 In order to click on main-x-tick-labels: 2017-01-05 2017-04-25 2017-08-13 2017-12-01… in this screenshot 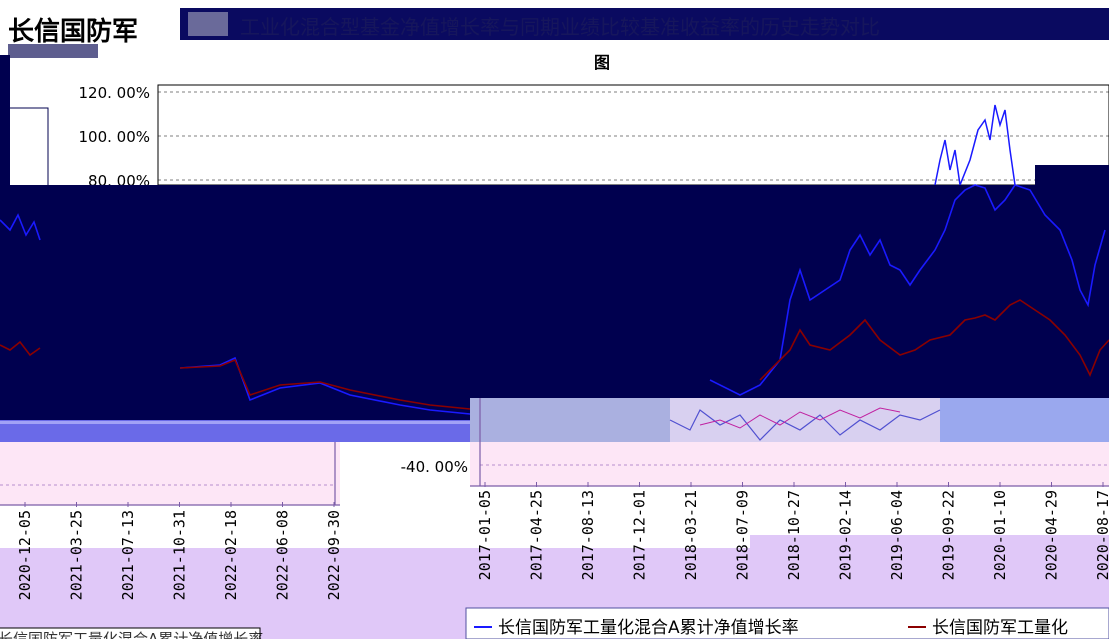, I will do `click(792, 531)`.